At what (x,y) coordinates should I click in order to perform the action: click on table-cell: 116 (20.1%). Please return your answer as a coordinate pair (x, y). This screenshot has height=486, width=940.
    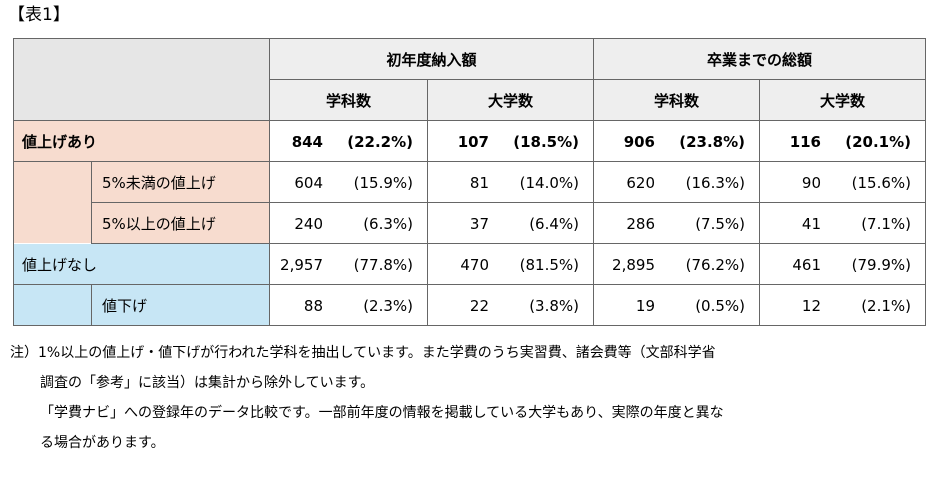
    Looking at the image, I should click on (842, 141).